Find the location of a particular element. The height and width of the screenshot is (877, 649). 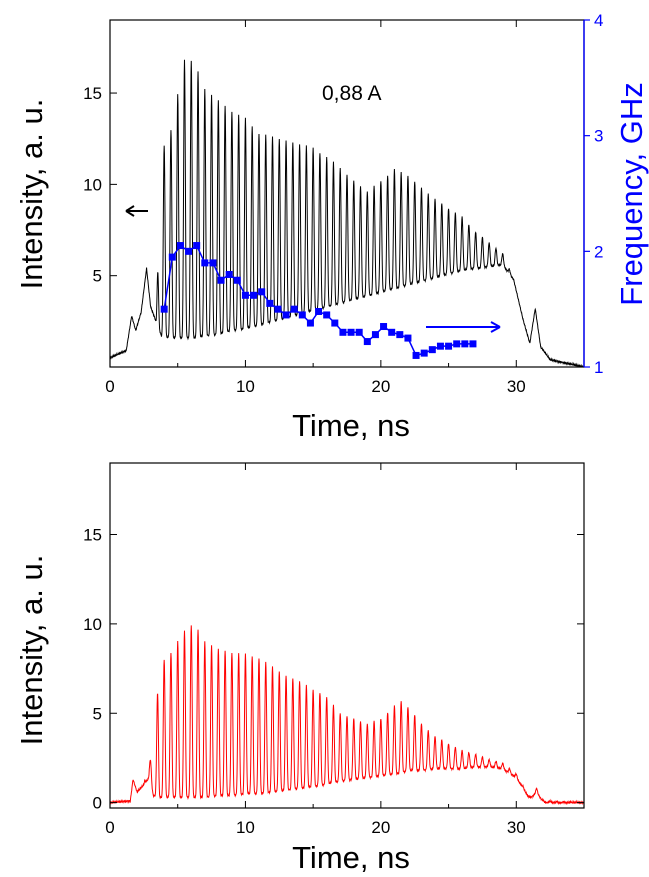

top-y2-tick-label: 4 is located at coordinates (598, 20).